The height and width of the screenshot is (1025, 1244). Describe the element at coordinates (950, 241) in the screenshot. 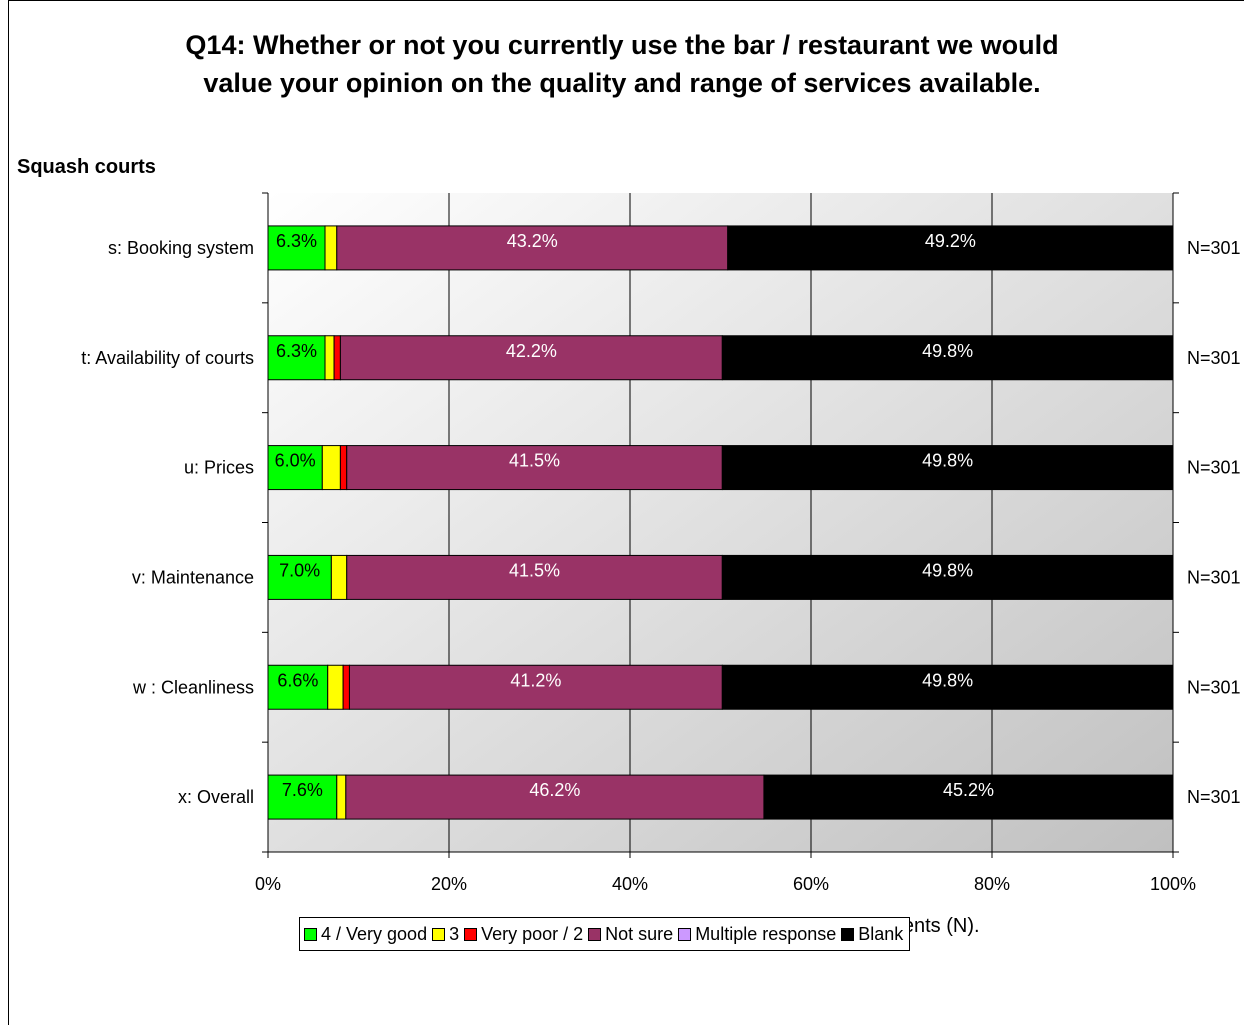

I see `data-label: 49.2%` at that location.